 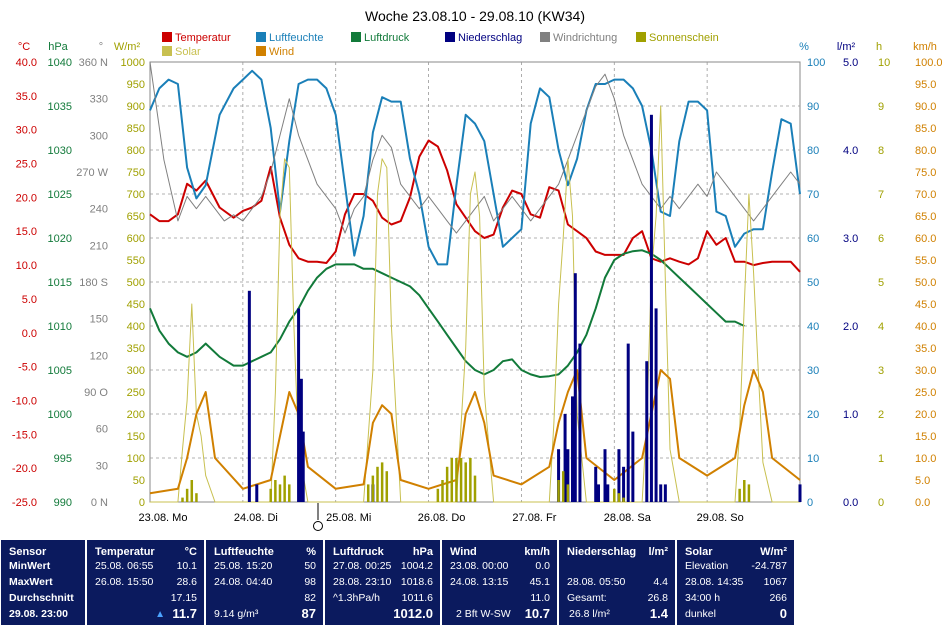 What do you see at coordinates (813, 459) in the screenshot?
I see `humidity-tick-9: 10` at bounding box center [813, 459].